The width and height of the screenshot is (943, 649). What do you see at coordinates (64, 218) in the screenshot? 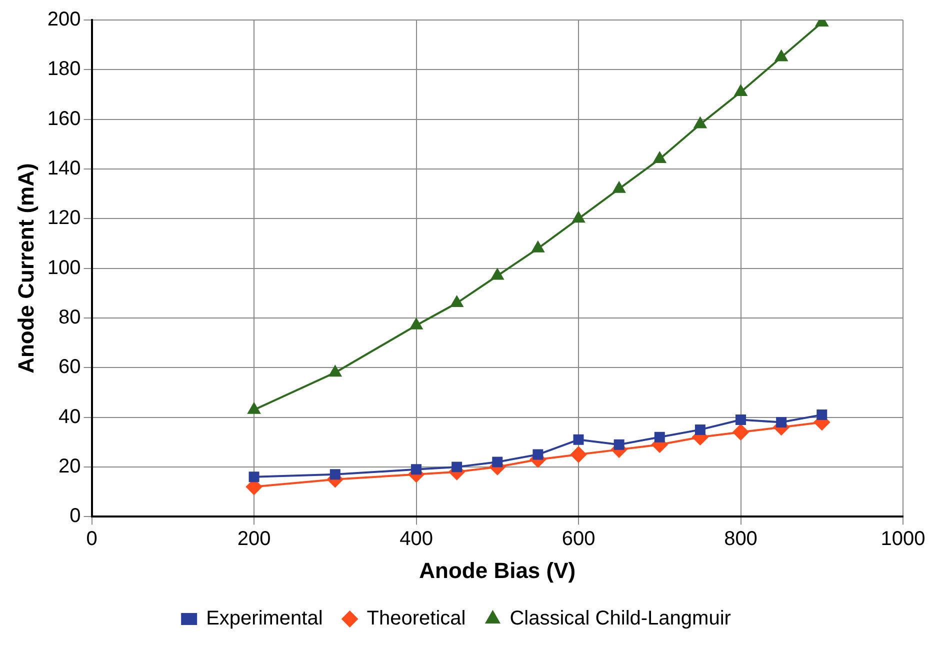
I see `y-tick-label: 120` at bounding box center [64, 218].